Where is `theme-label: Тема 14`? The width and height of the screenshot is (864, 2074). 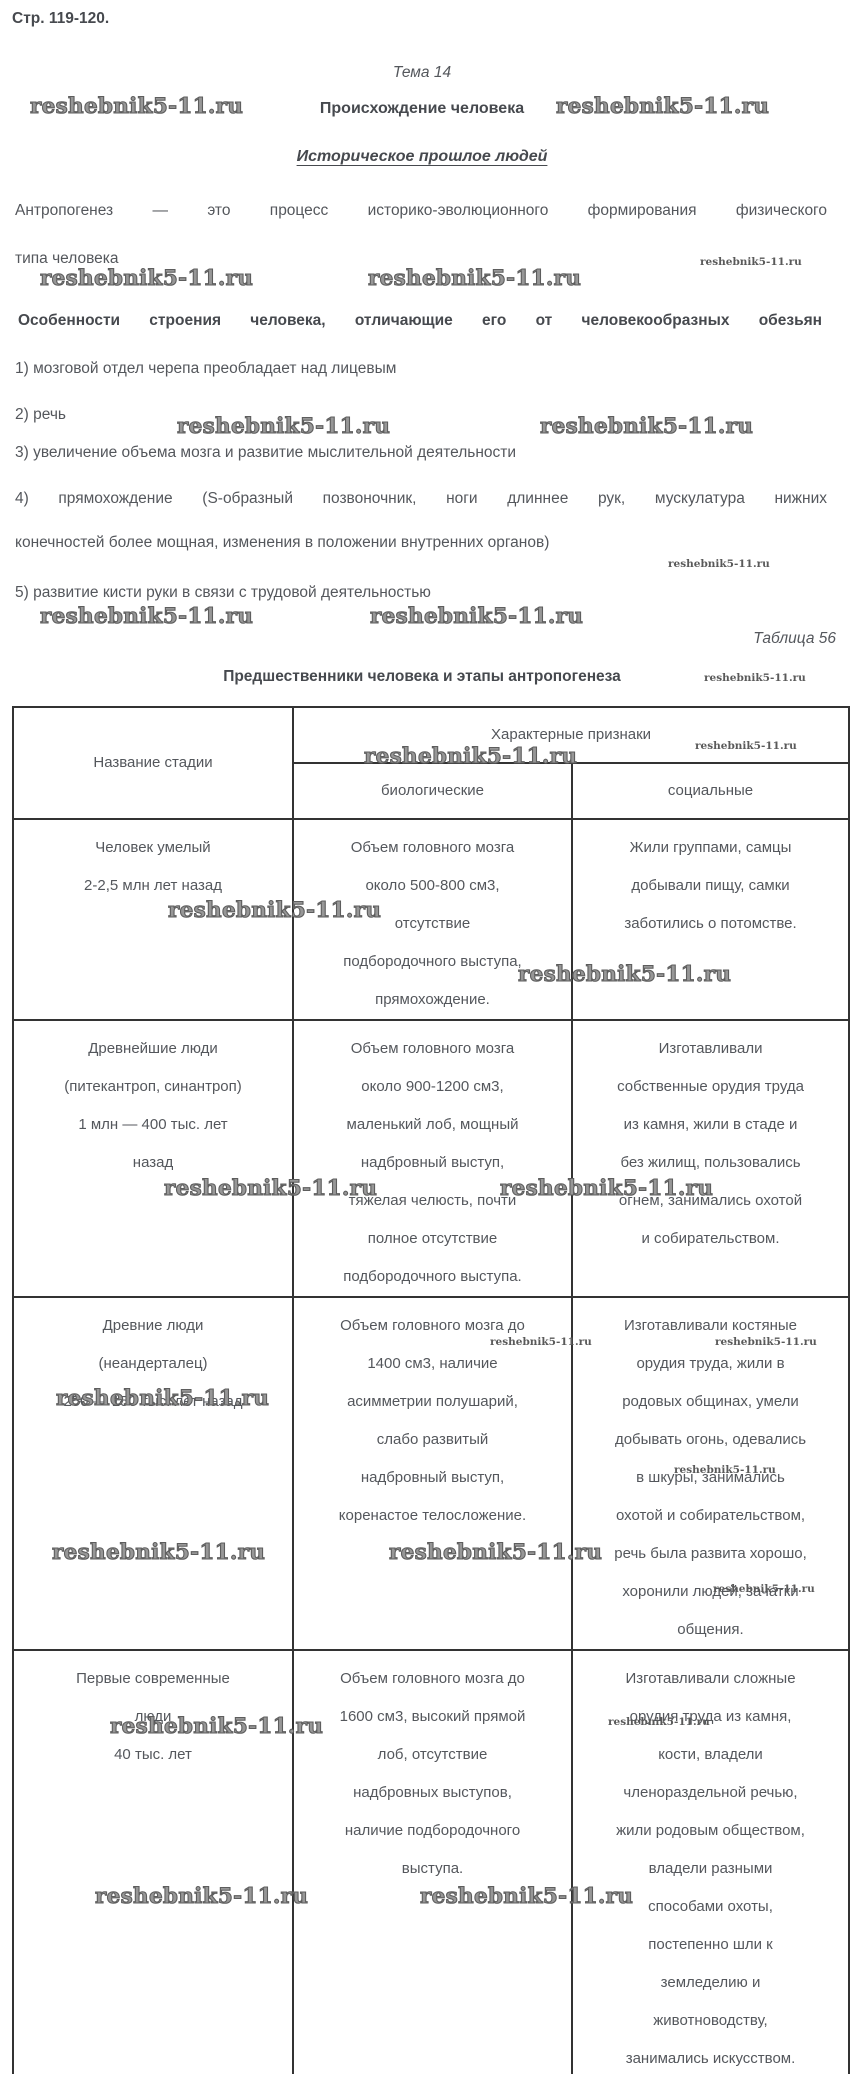
theme-label: Тема 14 is located at coordinates (422, 72).